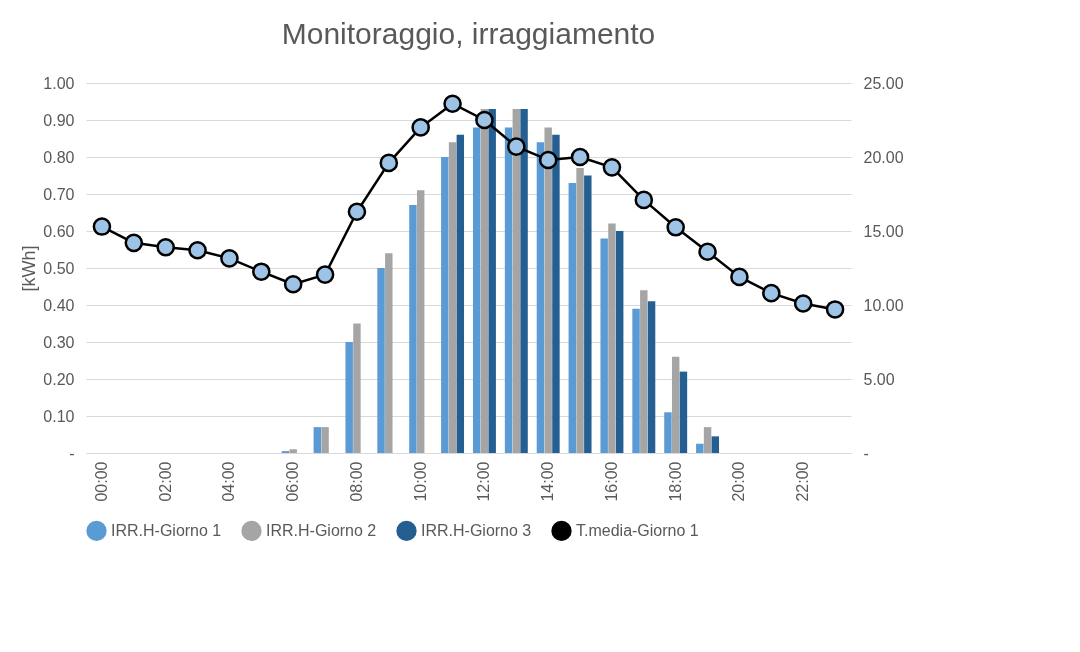 This screenshot has width=1080, height=652. What do you see at coordinates (166, 530) in the screenshot?
I see `legend-label: IRR.H-Giorno 1` at bounding box center [166, 530].